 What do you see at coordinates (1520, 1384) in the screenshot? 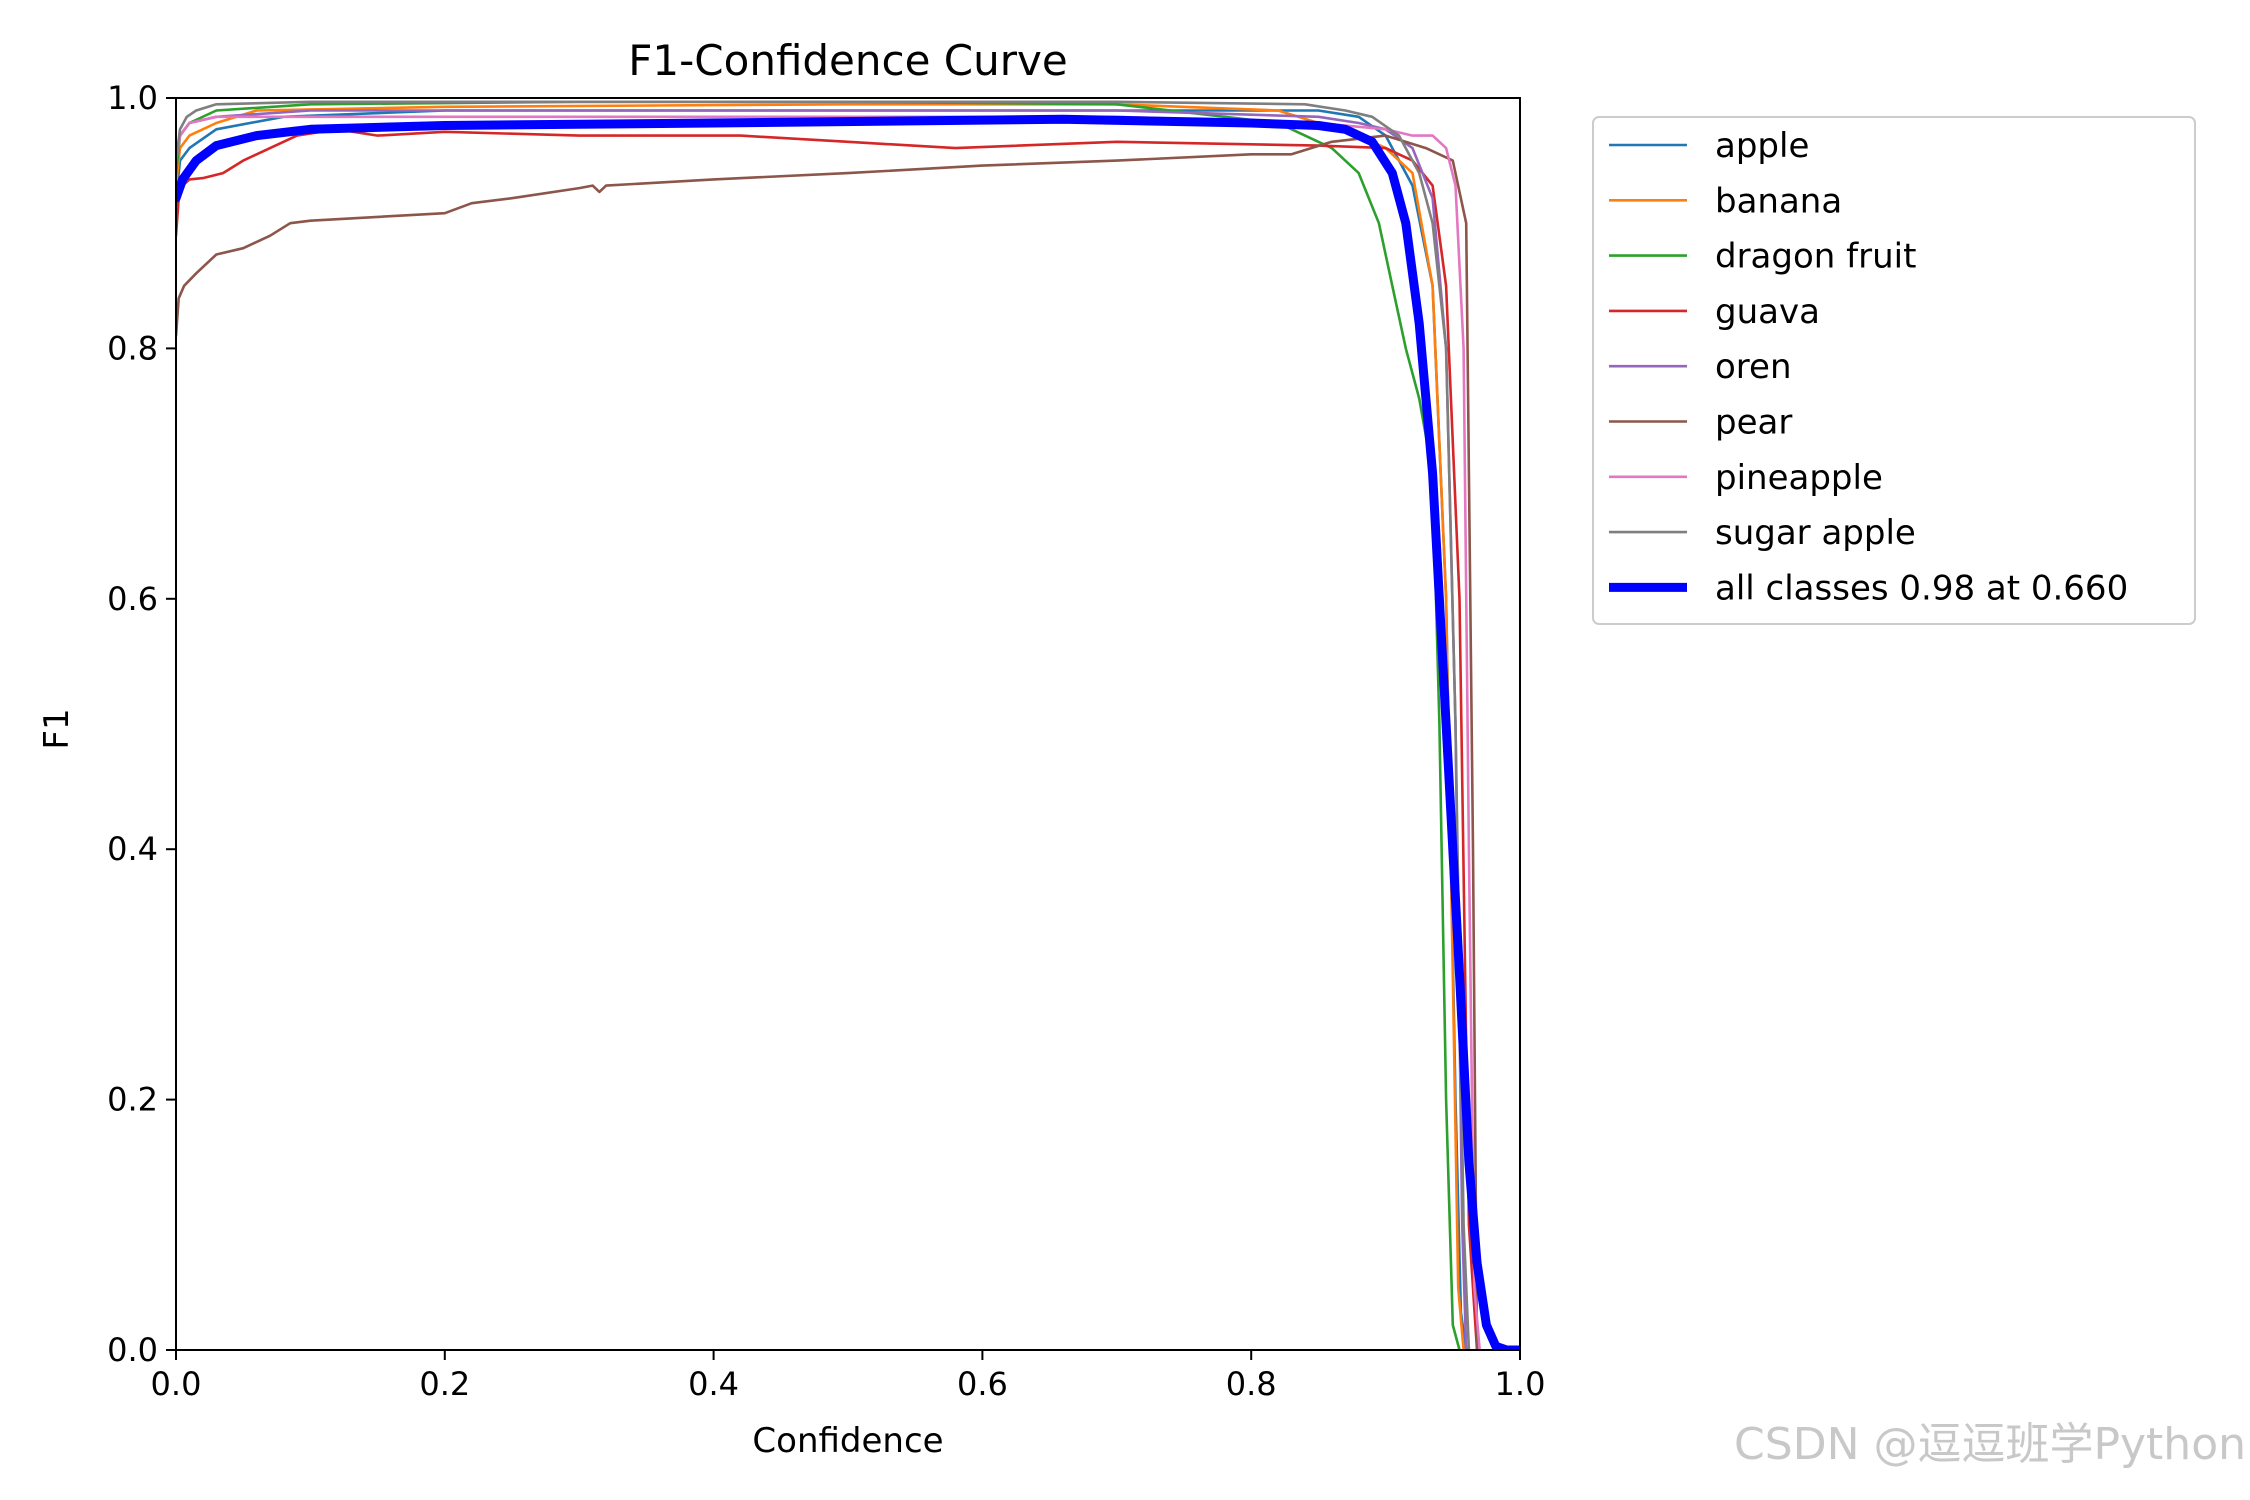
I see `x-tick-label: 1.0` at bounding box center [1520, 1384].